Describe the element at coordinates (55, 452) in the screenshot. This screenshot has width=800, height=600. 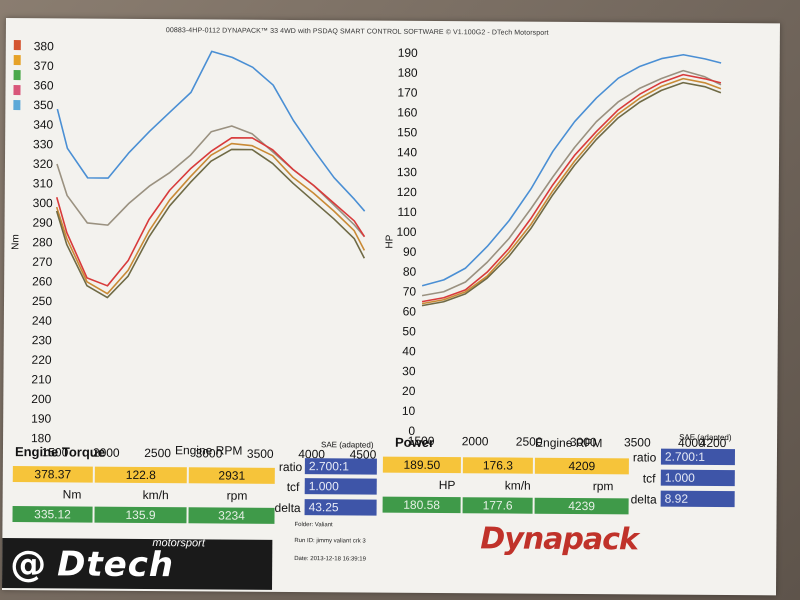
I see `torque-xtick-1500: 1500` at that location.